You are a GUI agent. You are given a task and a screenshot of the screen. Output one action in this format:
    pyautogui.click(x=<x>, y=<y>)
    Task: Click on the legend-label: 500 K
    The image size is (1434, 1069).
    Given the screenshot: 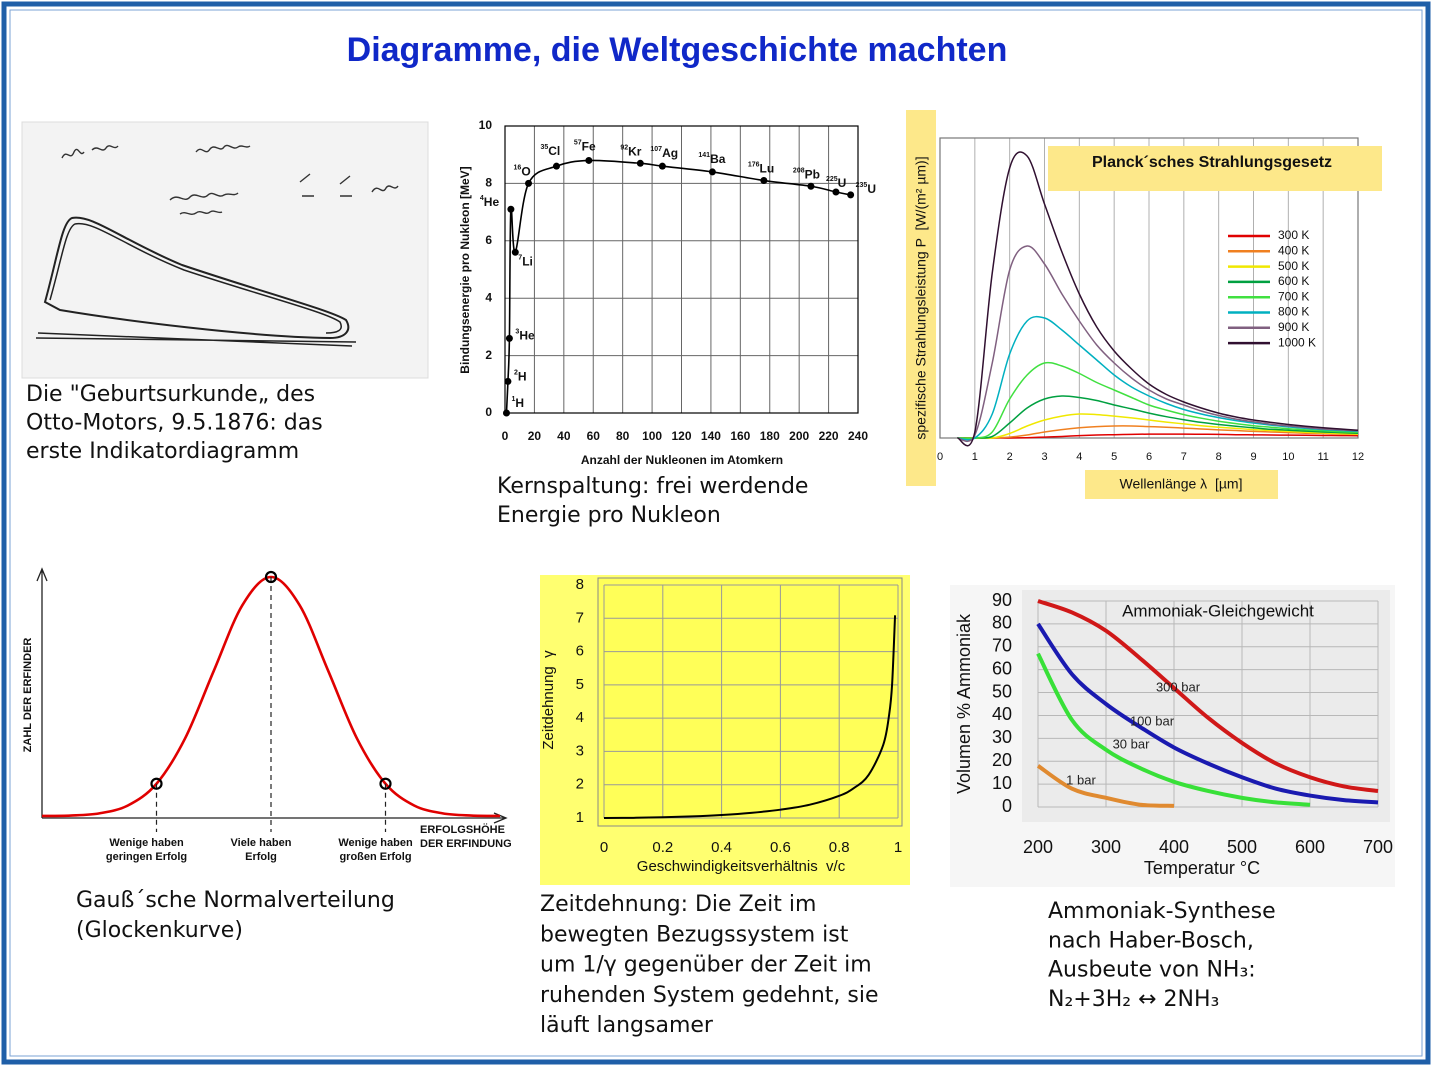 What is the action you would take?
    pyautogui.click(x=1293, y=266)
    